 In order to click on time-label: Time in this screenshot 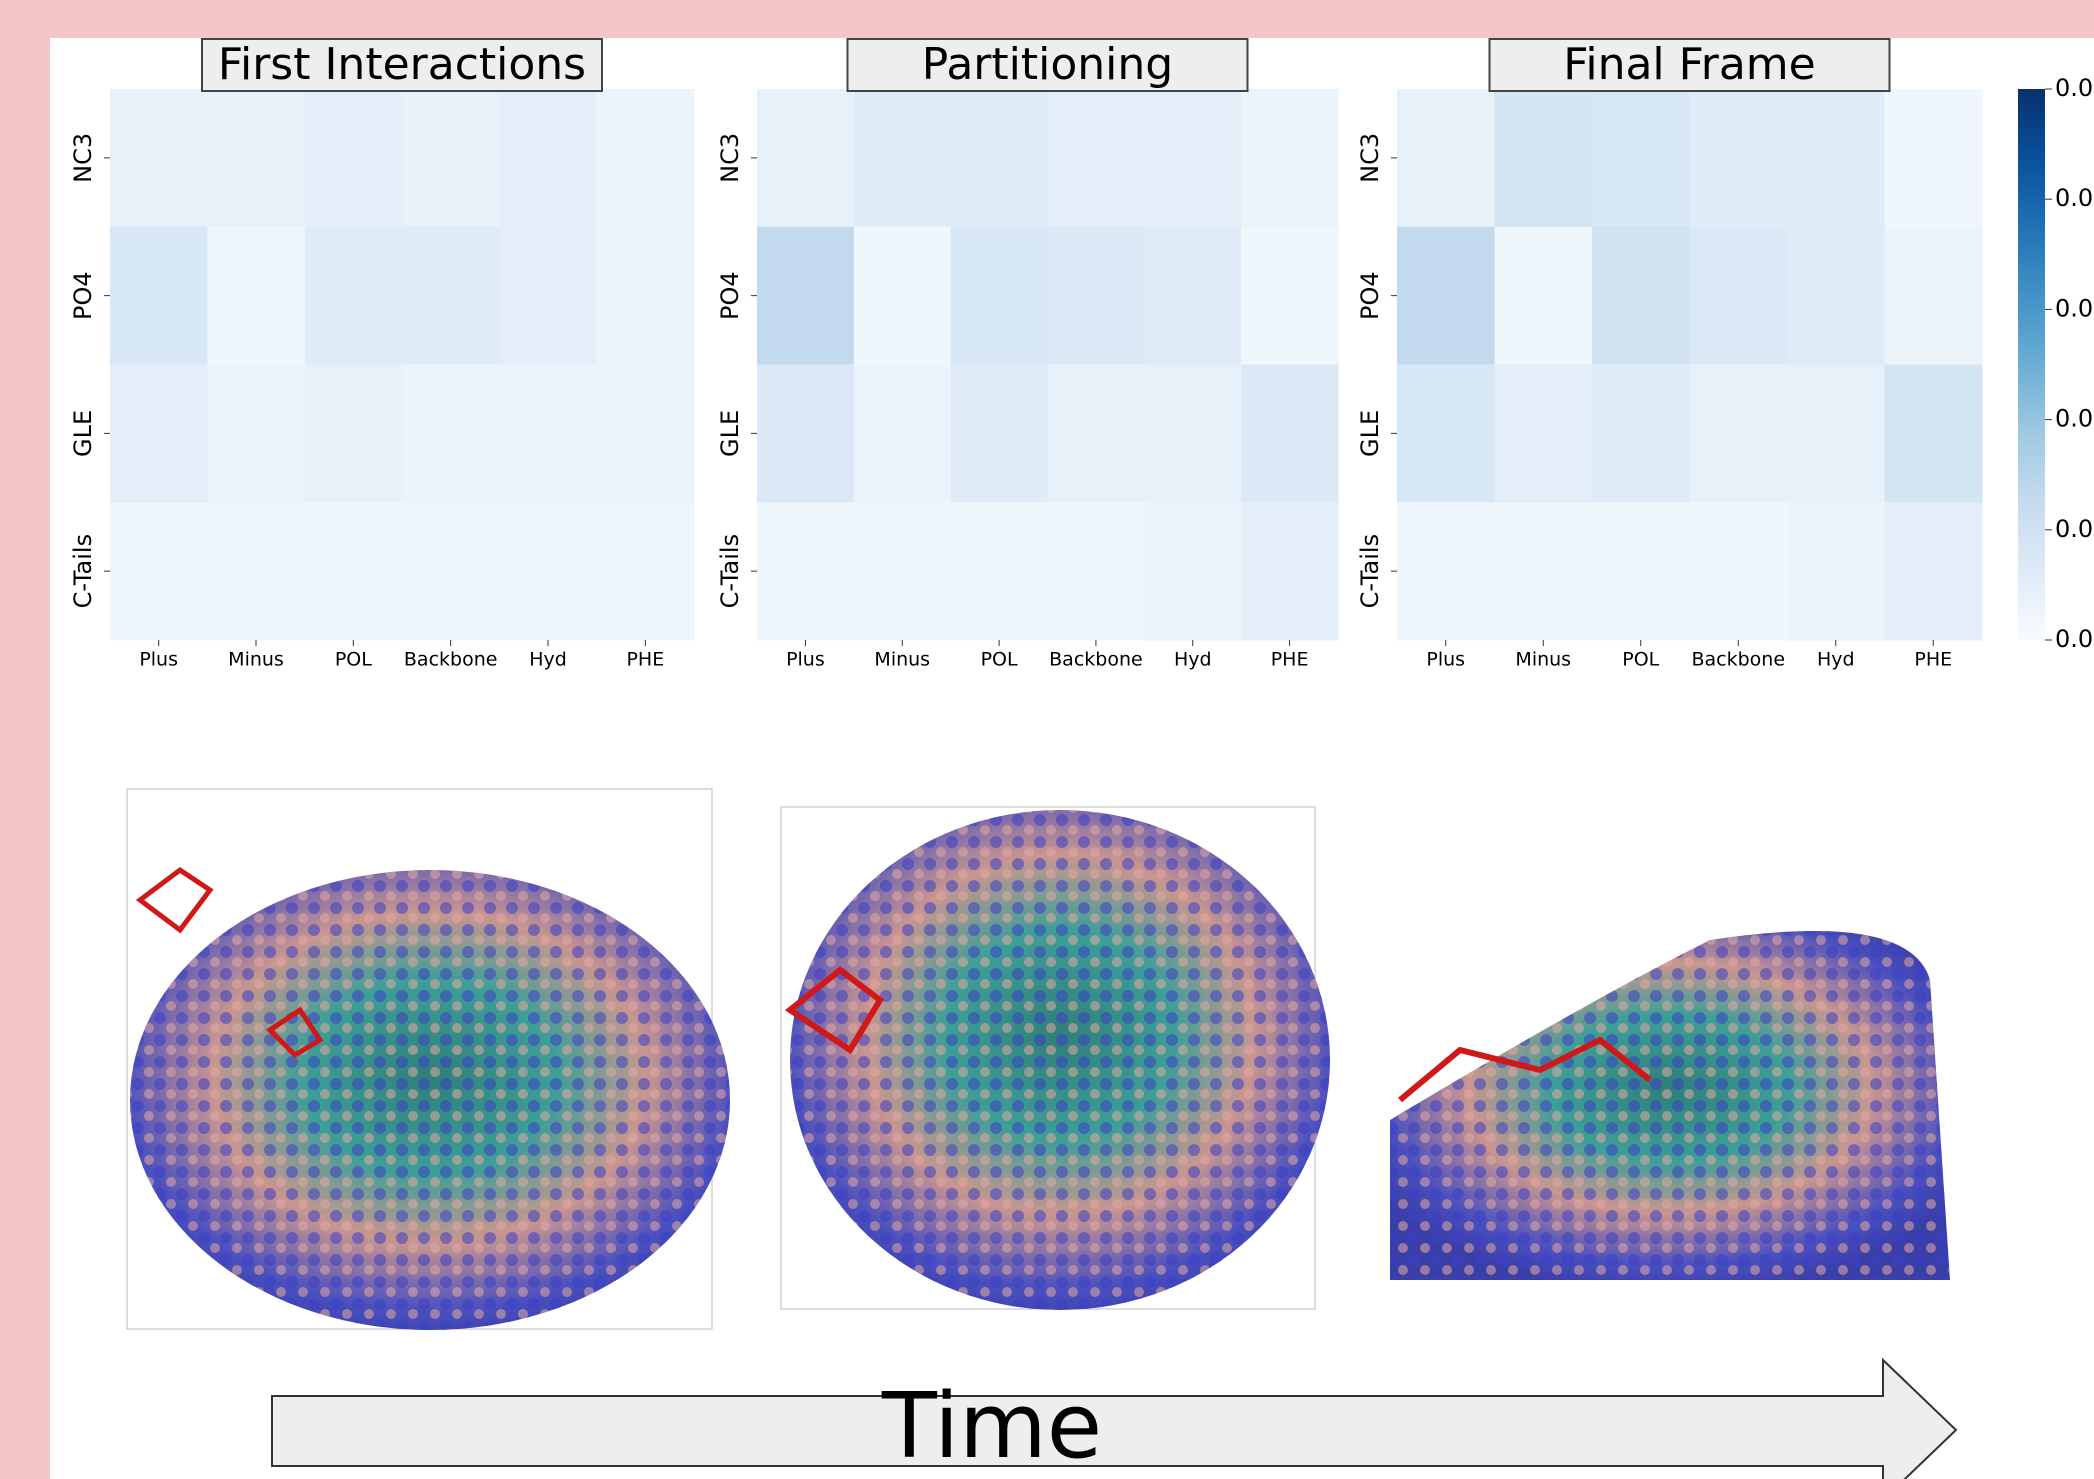, I will do `click(991, 1426)`.